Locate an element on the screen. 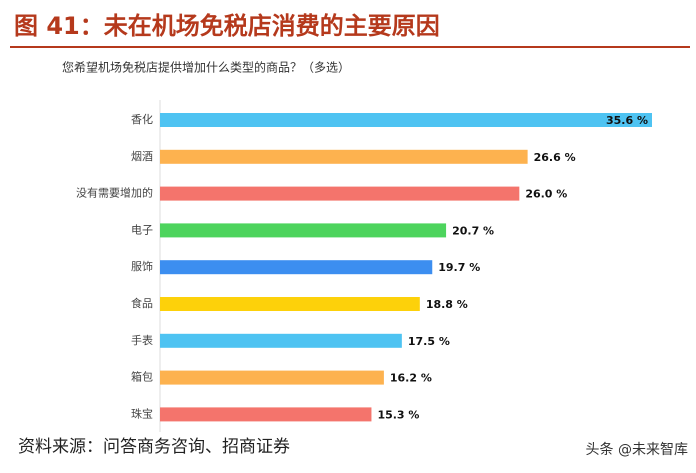  value-label: 16.2 % is located at coordinates (411, 378).